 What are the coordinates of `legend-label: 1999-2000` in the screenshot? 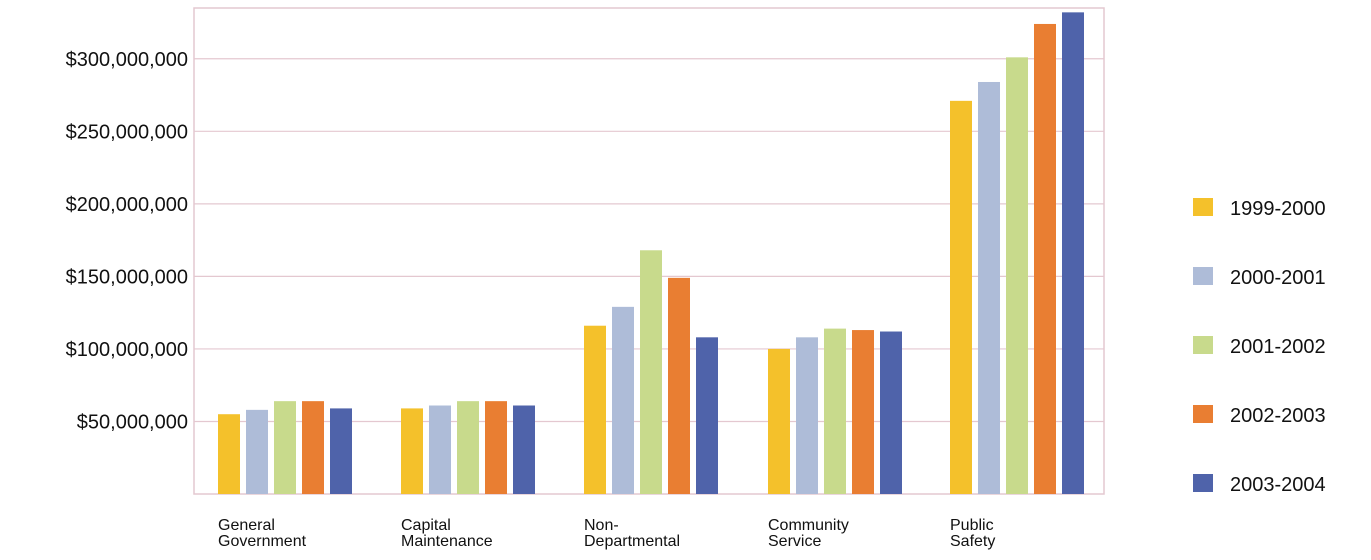 It's located at (1278, 209).